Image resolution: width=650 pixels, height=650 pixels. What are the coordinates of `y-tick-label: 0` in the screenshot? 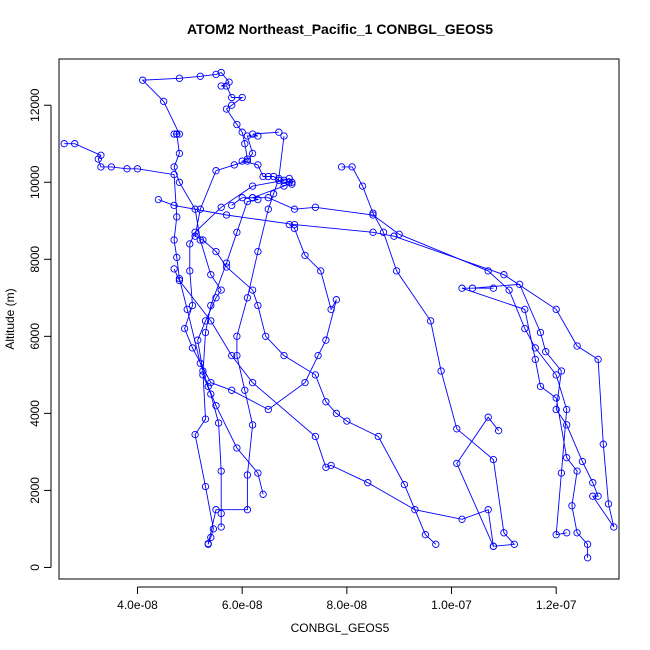 It's located at (35, 567).